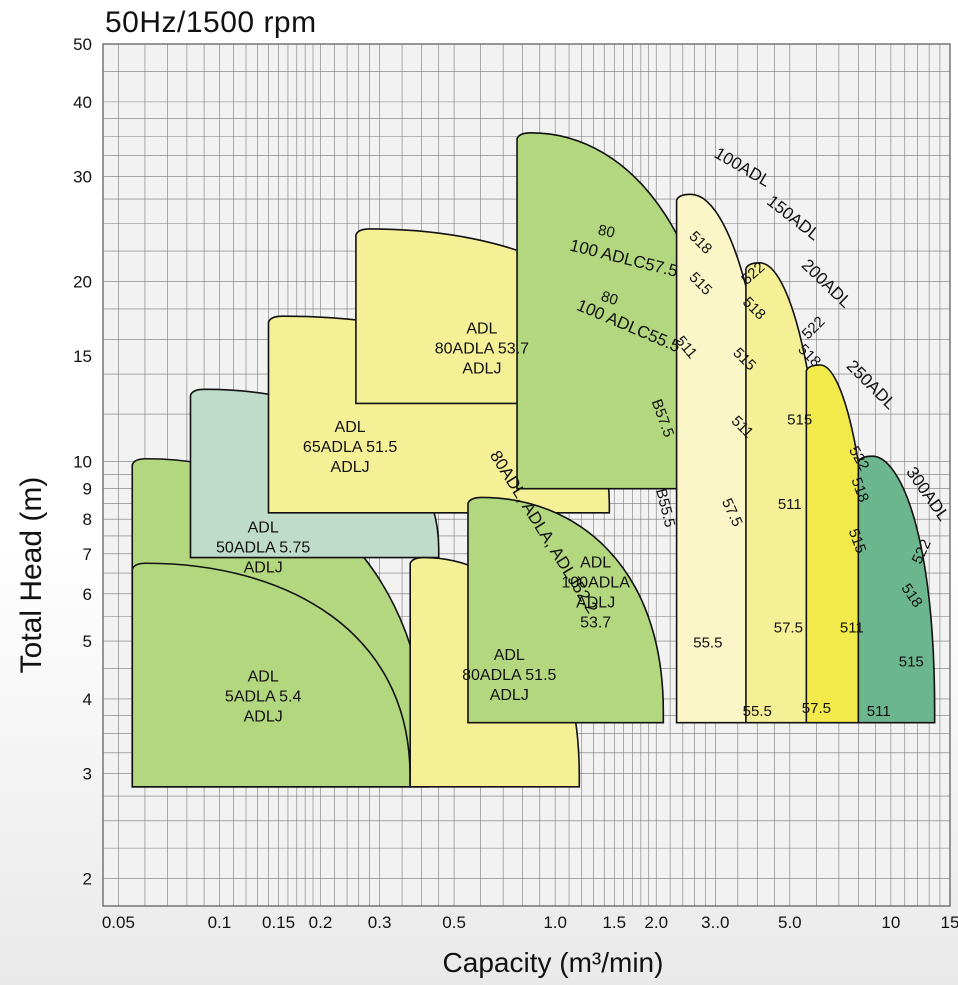 The width and height of the screenshot is (958, 985). I want to click on y-tick-label: 3, so click(87, 774).